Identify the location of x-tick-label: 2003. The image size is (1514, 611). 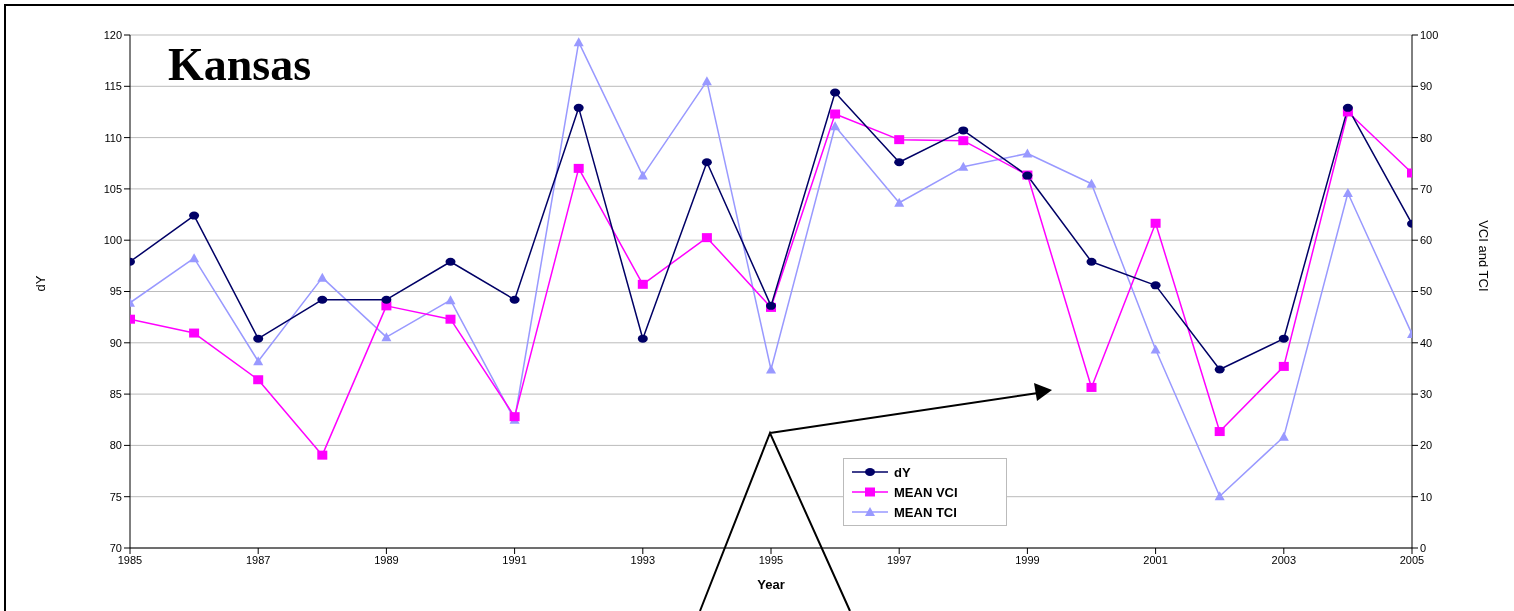
(1284, 559).